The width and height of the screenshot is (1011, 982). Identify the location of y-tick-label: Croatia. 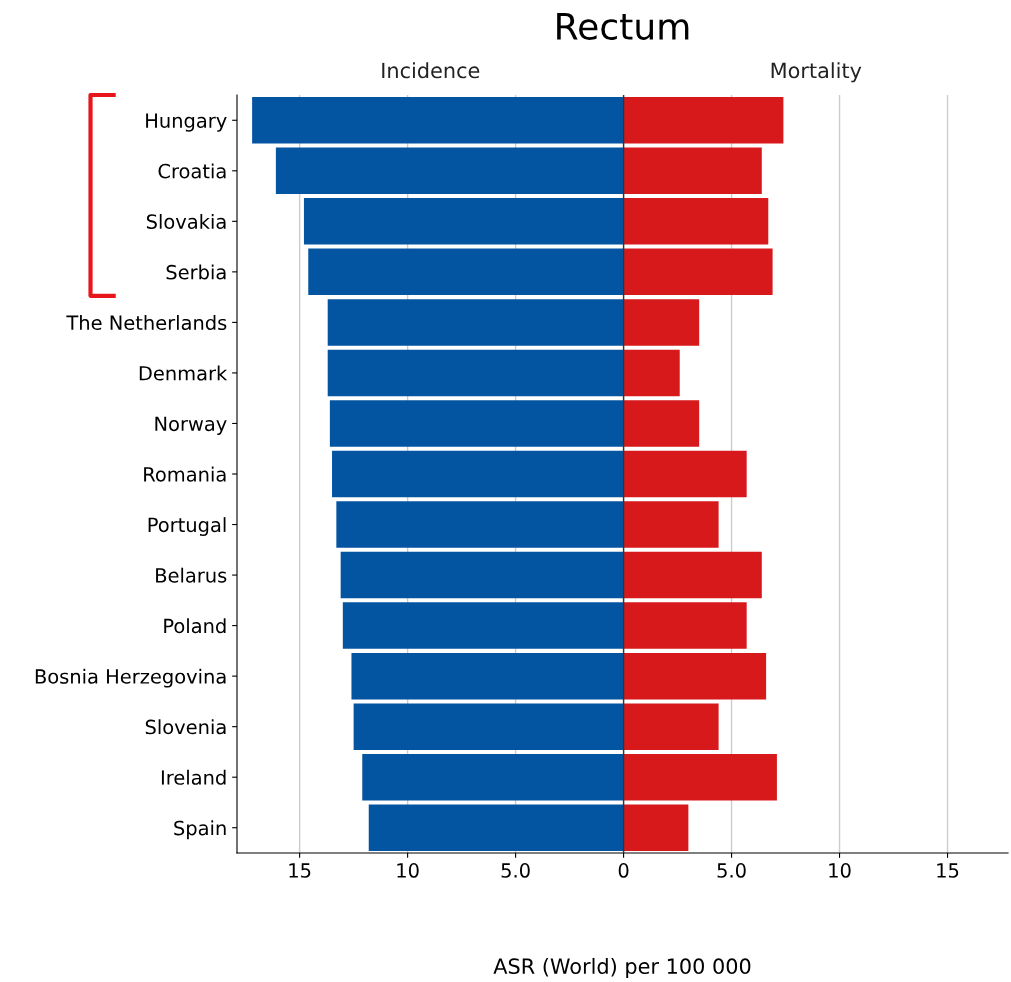
(192, 171).